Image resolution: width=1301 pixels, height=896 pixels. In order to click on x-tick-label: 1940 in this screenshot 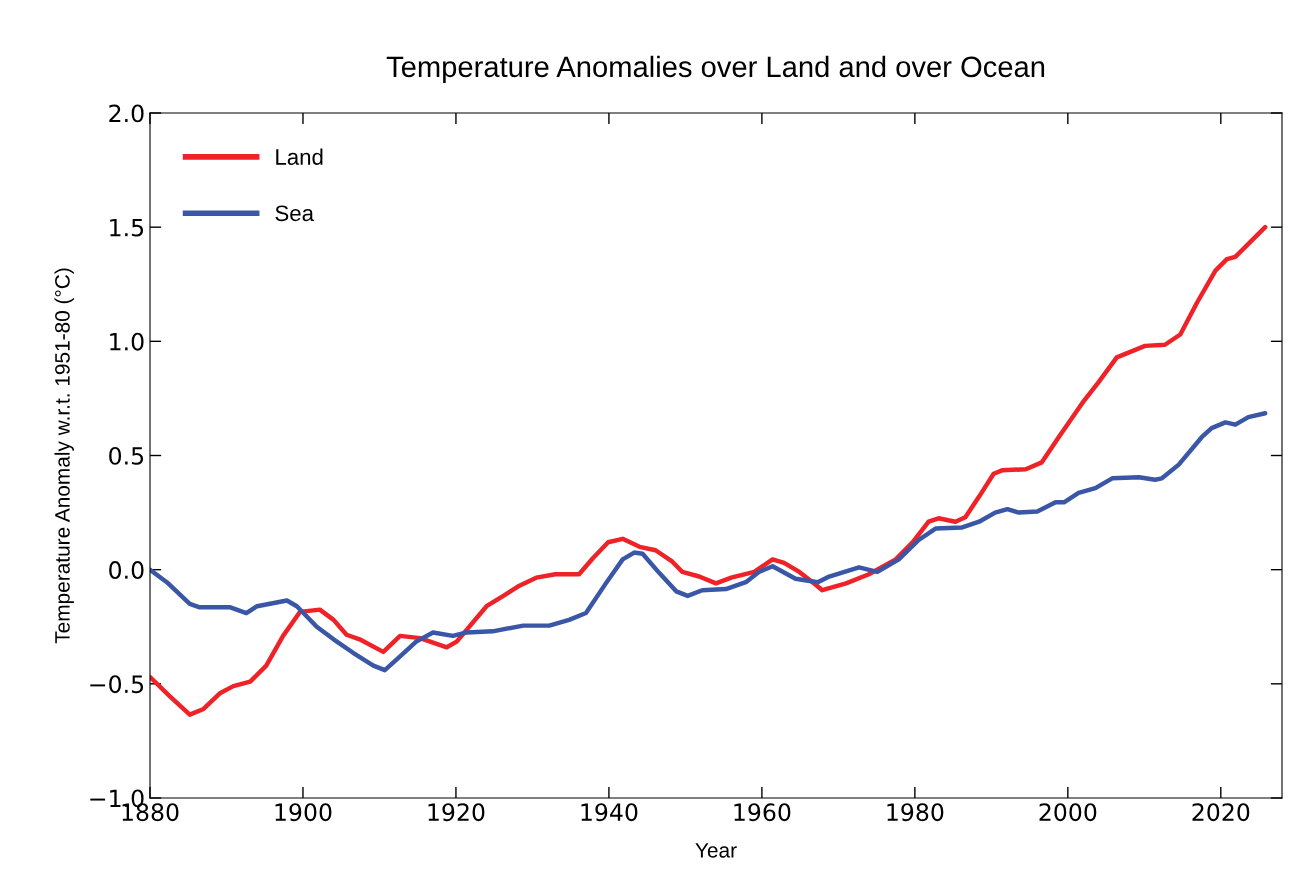, I will do `click(609, 812)`.